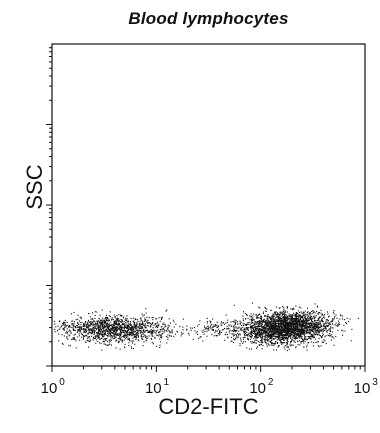 The height and width of the screenshot is (433, 380). I want to click on y-axis-ticks, so click(49, 207).